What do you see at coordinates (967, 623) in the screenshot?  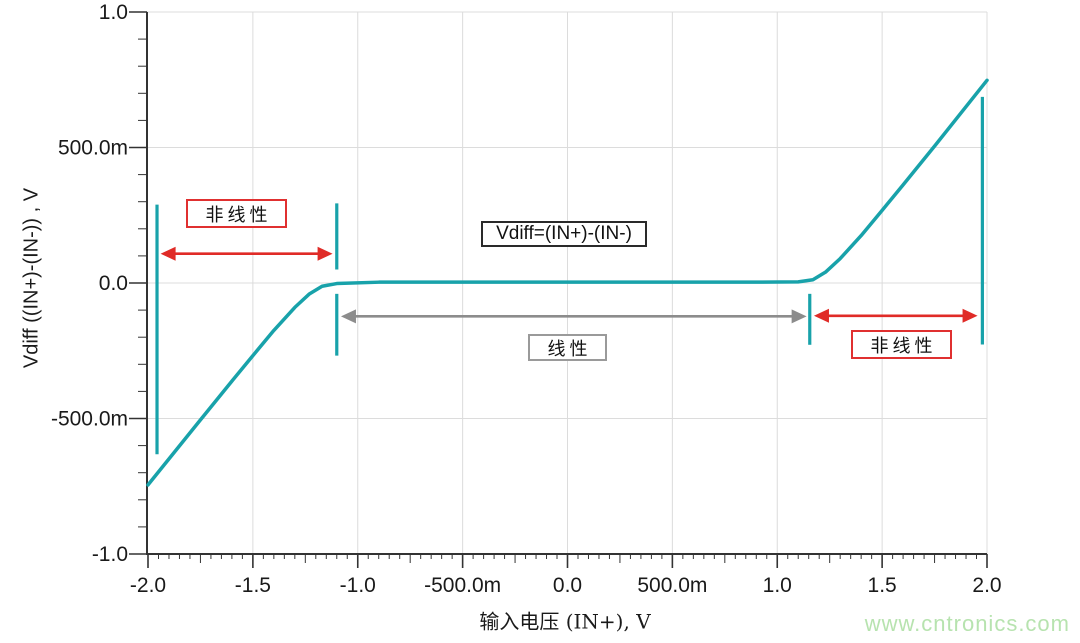 I see `watermark: www.cntronics.com` at bounding box center [967, 623].